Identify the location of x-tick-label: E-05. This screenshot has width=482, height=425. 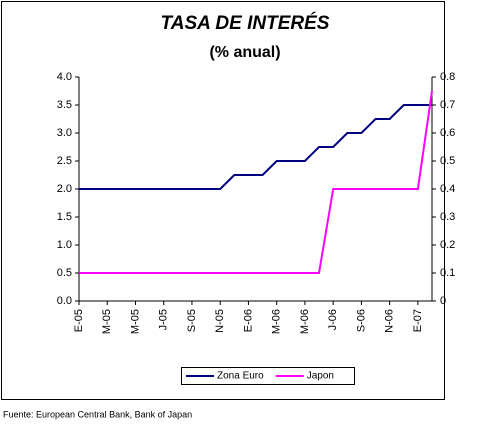
(79, 320).